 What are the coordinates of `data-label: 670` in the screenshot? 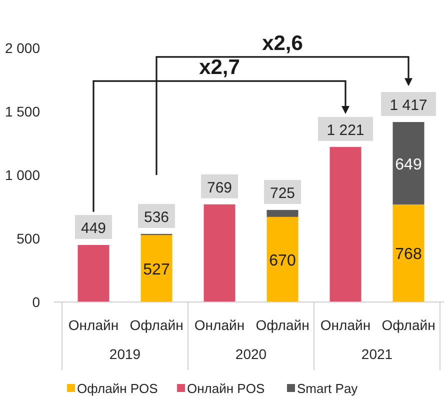 It's located at (282, 261).